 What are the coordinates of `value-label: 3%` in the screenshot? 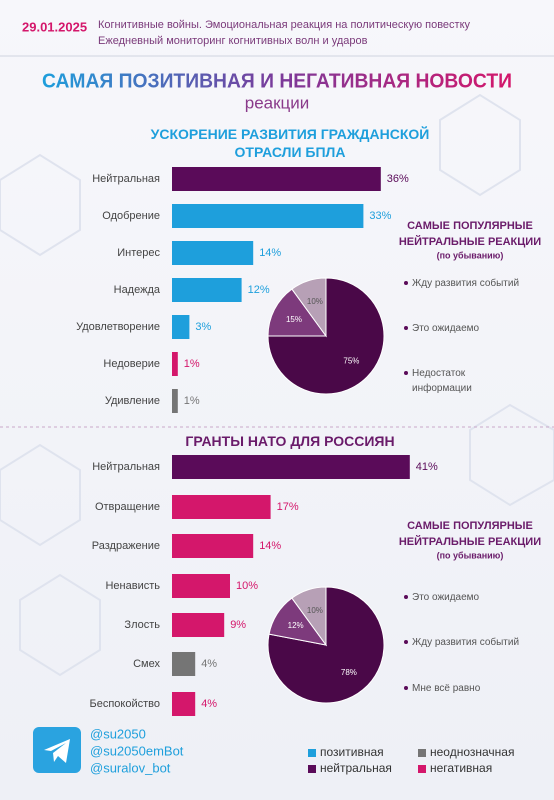 It's located at (203, 327).